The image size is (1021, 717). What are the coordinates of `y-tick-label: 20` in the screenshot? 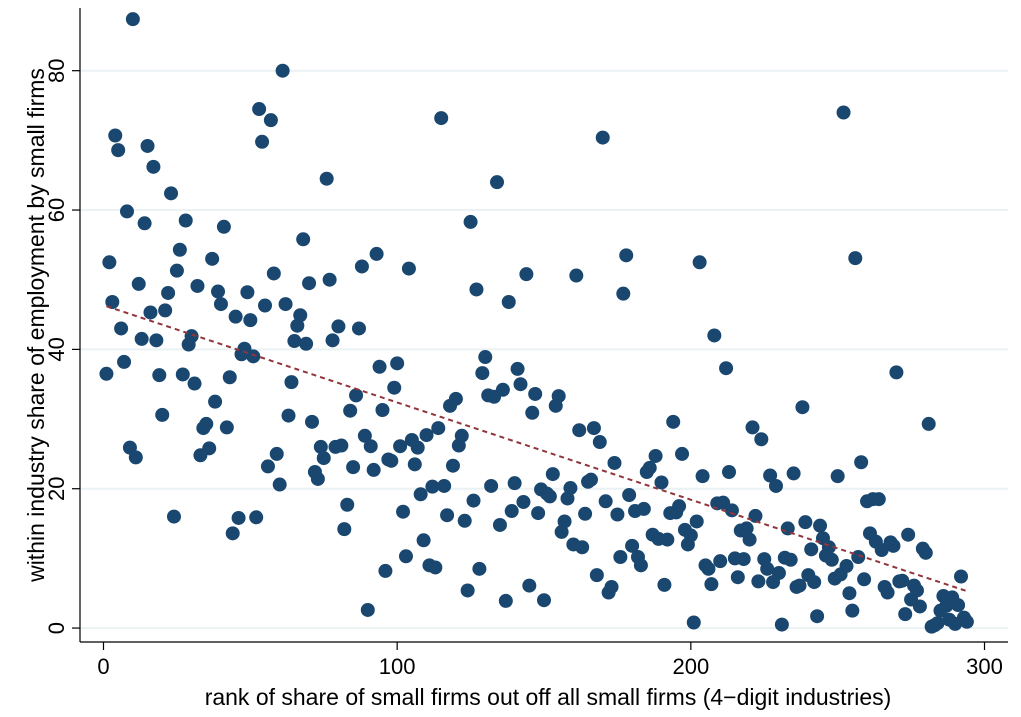 It's located at (56, 488).